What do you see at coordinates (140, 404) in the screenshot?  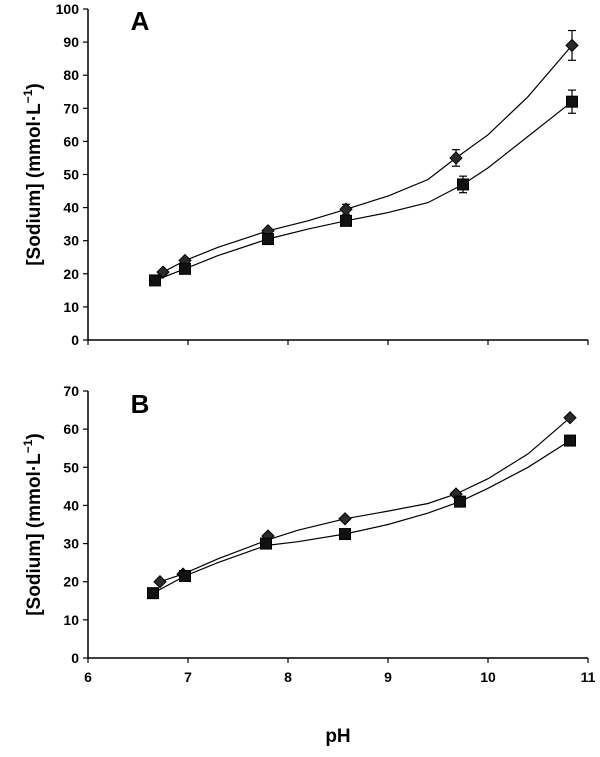 I see `panel-label: B` at bounding box center [140, 404].